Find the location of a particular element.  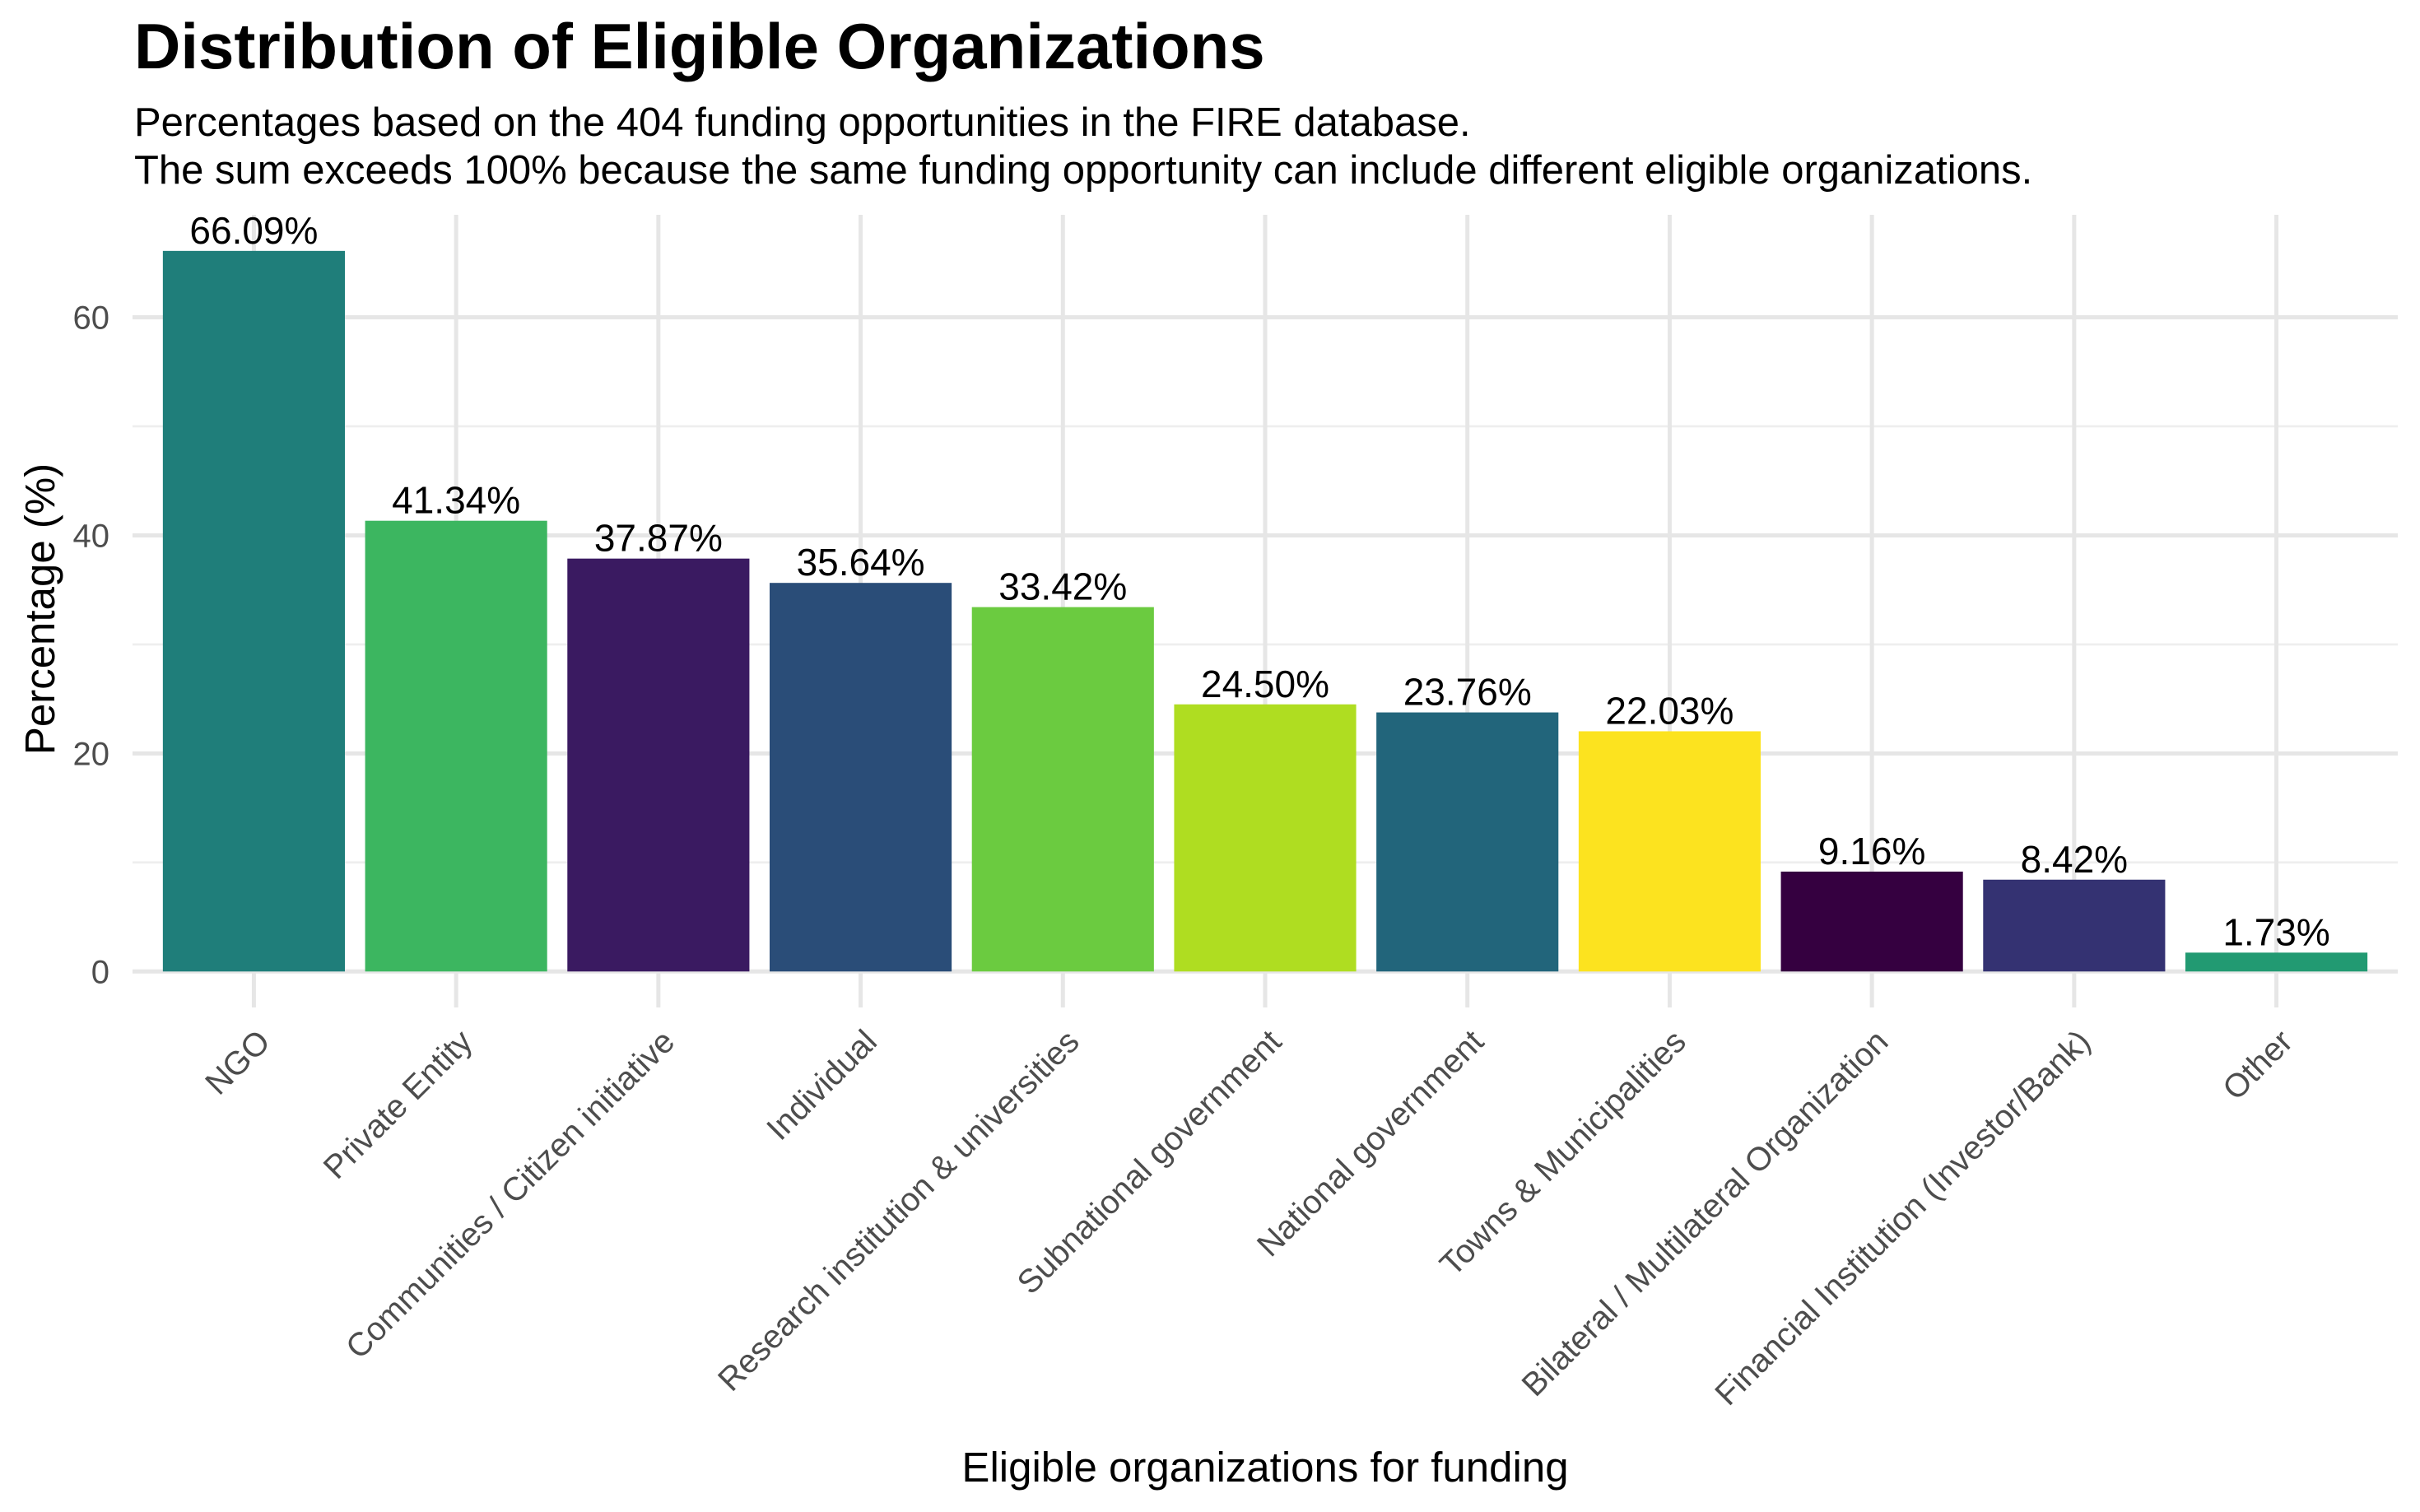

chart-title: Distribution of Eligible Organizations is located at coordinates (699, 46).